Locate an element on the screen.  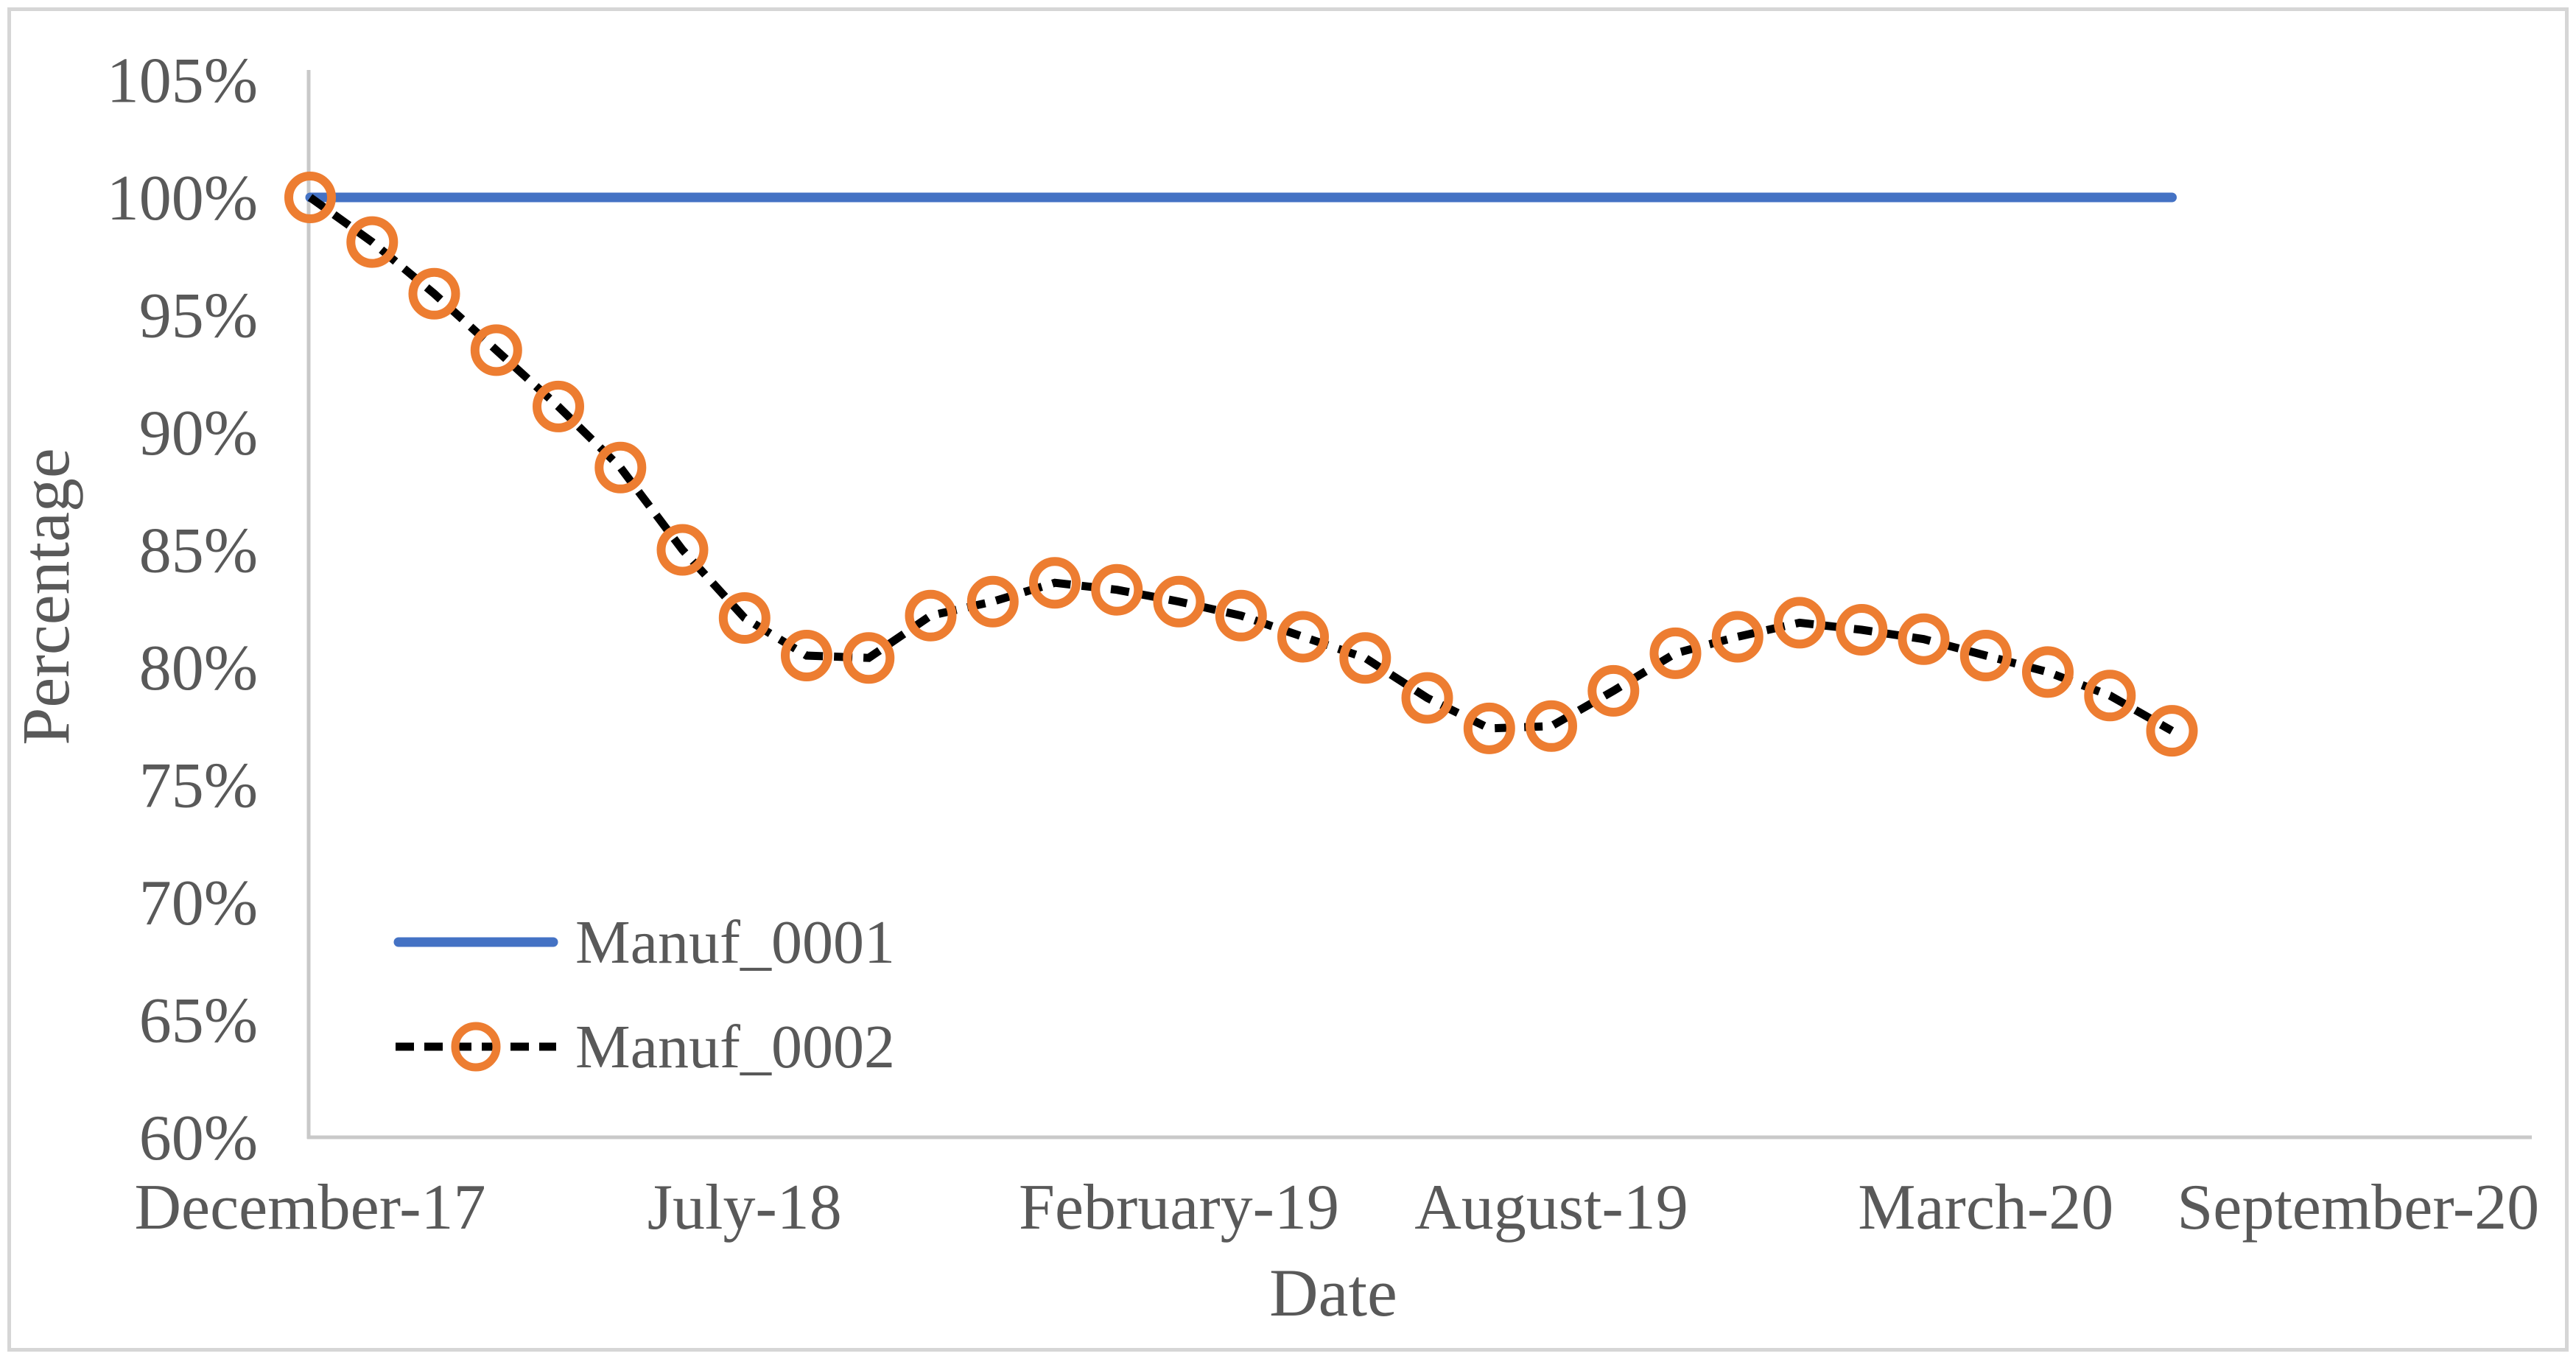
legend-label-manuf-0001: Manuf_0001 is located at coordinates (735, 942).